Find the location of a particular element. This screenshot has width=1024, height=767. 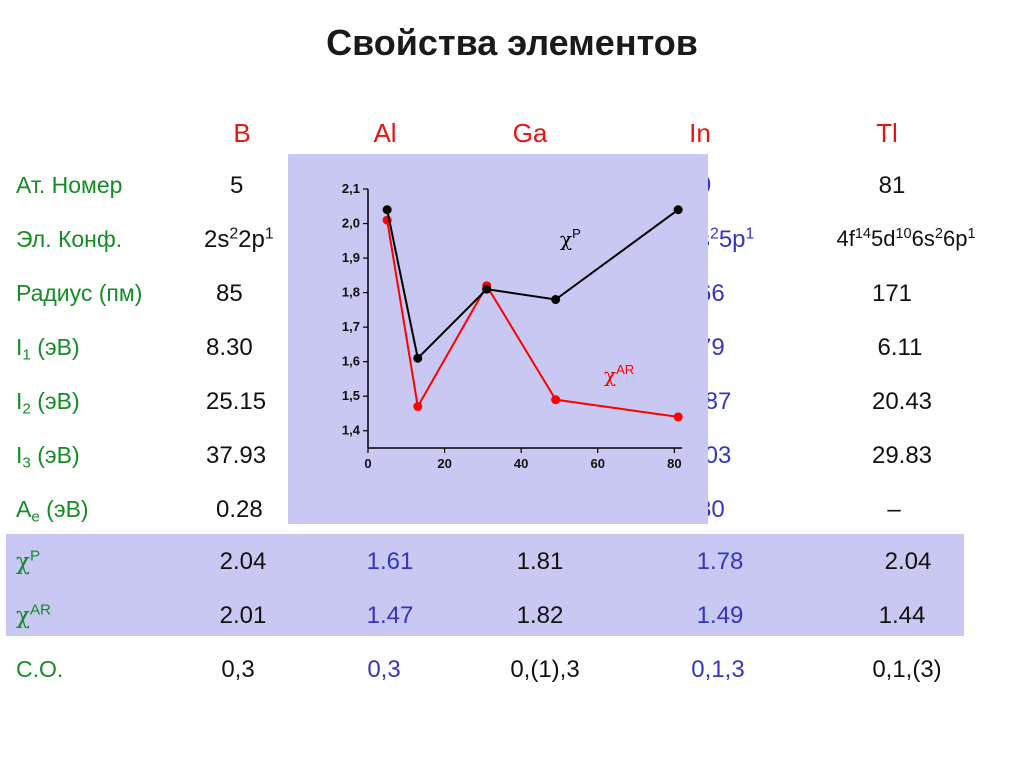

electronegativity-chart: 1,4 1,5 1,6 1,7 1,8 1,9 2,0 2,1 0 20 40 60 80 χP χAR is located at coordinates (512, 326).